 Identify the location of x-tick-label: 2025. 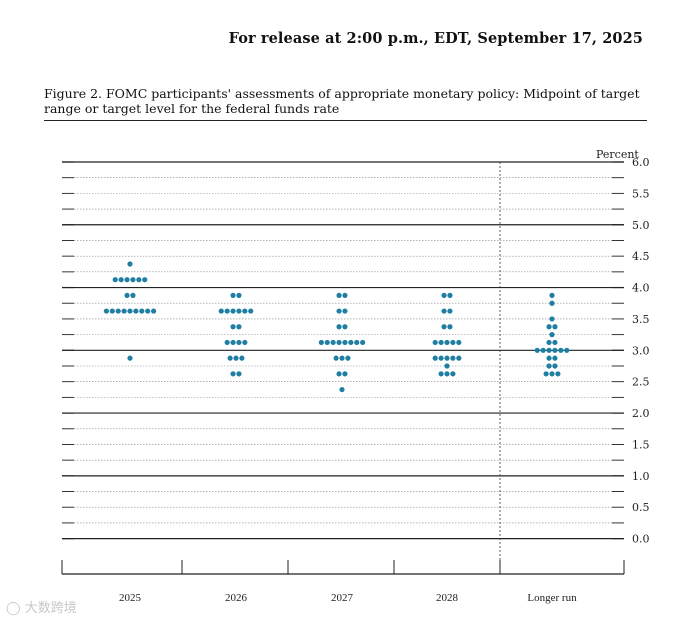
(130, 598).